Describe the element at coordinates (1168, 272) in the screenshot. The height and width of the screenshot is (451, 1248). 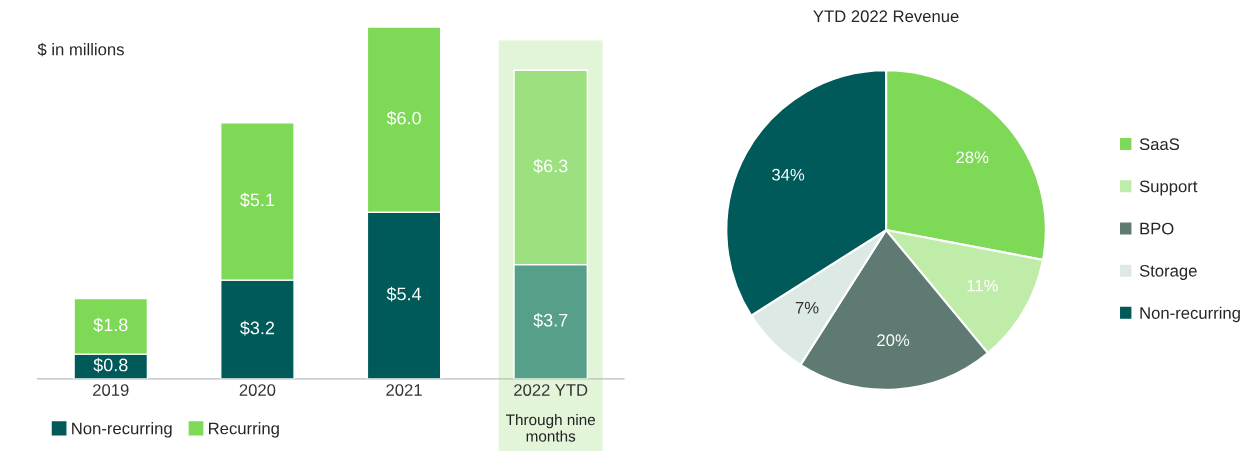
I see `legend-label: Storage` at that location.